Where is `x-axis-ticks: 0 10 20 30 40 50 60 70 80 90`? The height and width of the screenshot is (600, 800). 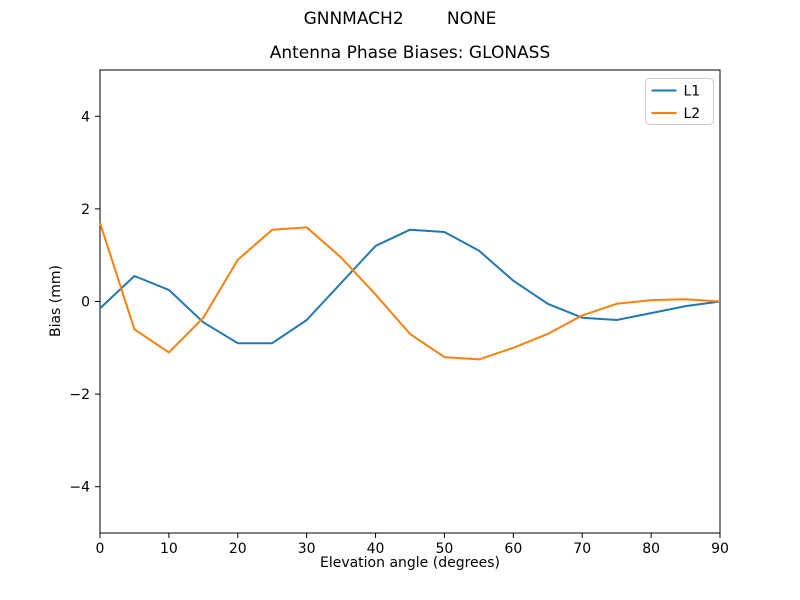 x-axis-ticks: 0 10 20 30 40 50 60 70 80 90 is located at coordinates (412, 545).